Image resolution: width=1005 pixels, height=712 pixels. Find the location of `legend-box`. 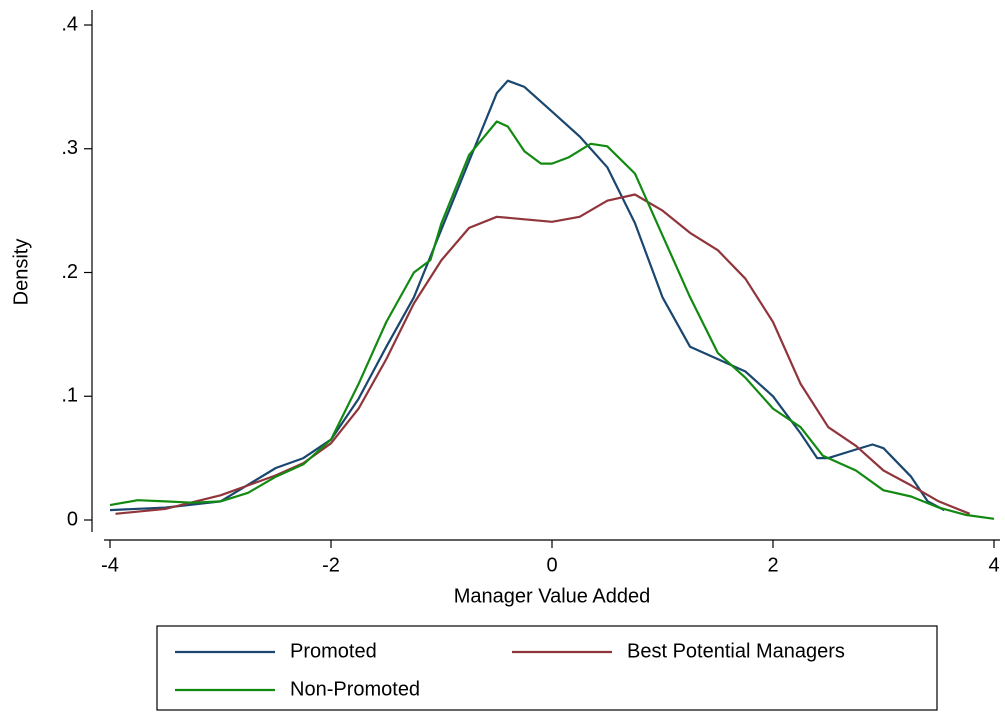

legend-box is located at coordinates (547, 668).